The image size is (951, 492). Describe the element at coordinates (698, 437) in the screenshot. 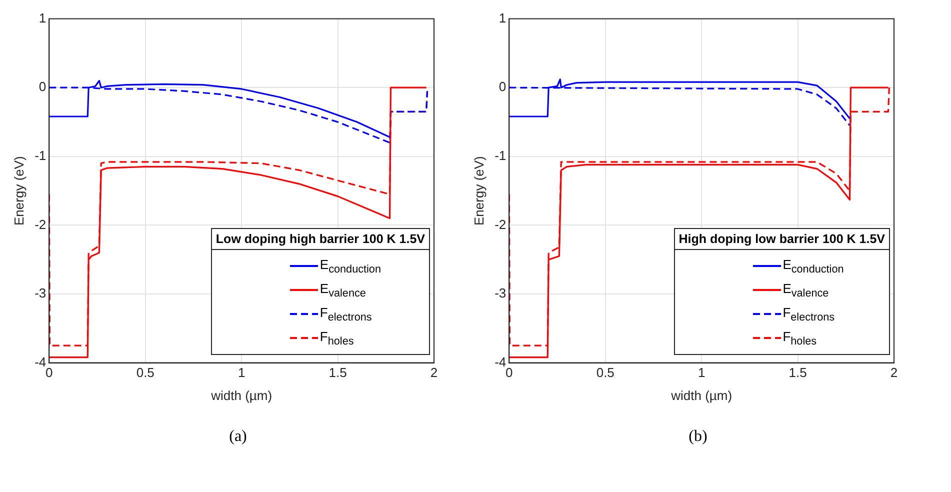

I see `text: (b)` at that location.